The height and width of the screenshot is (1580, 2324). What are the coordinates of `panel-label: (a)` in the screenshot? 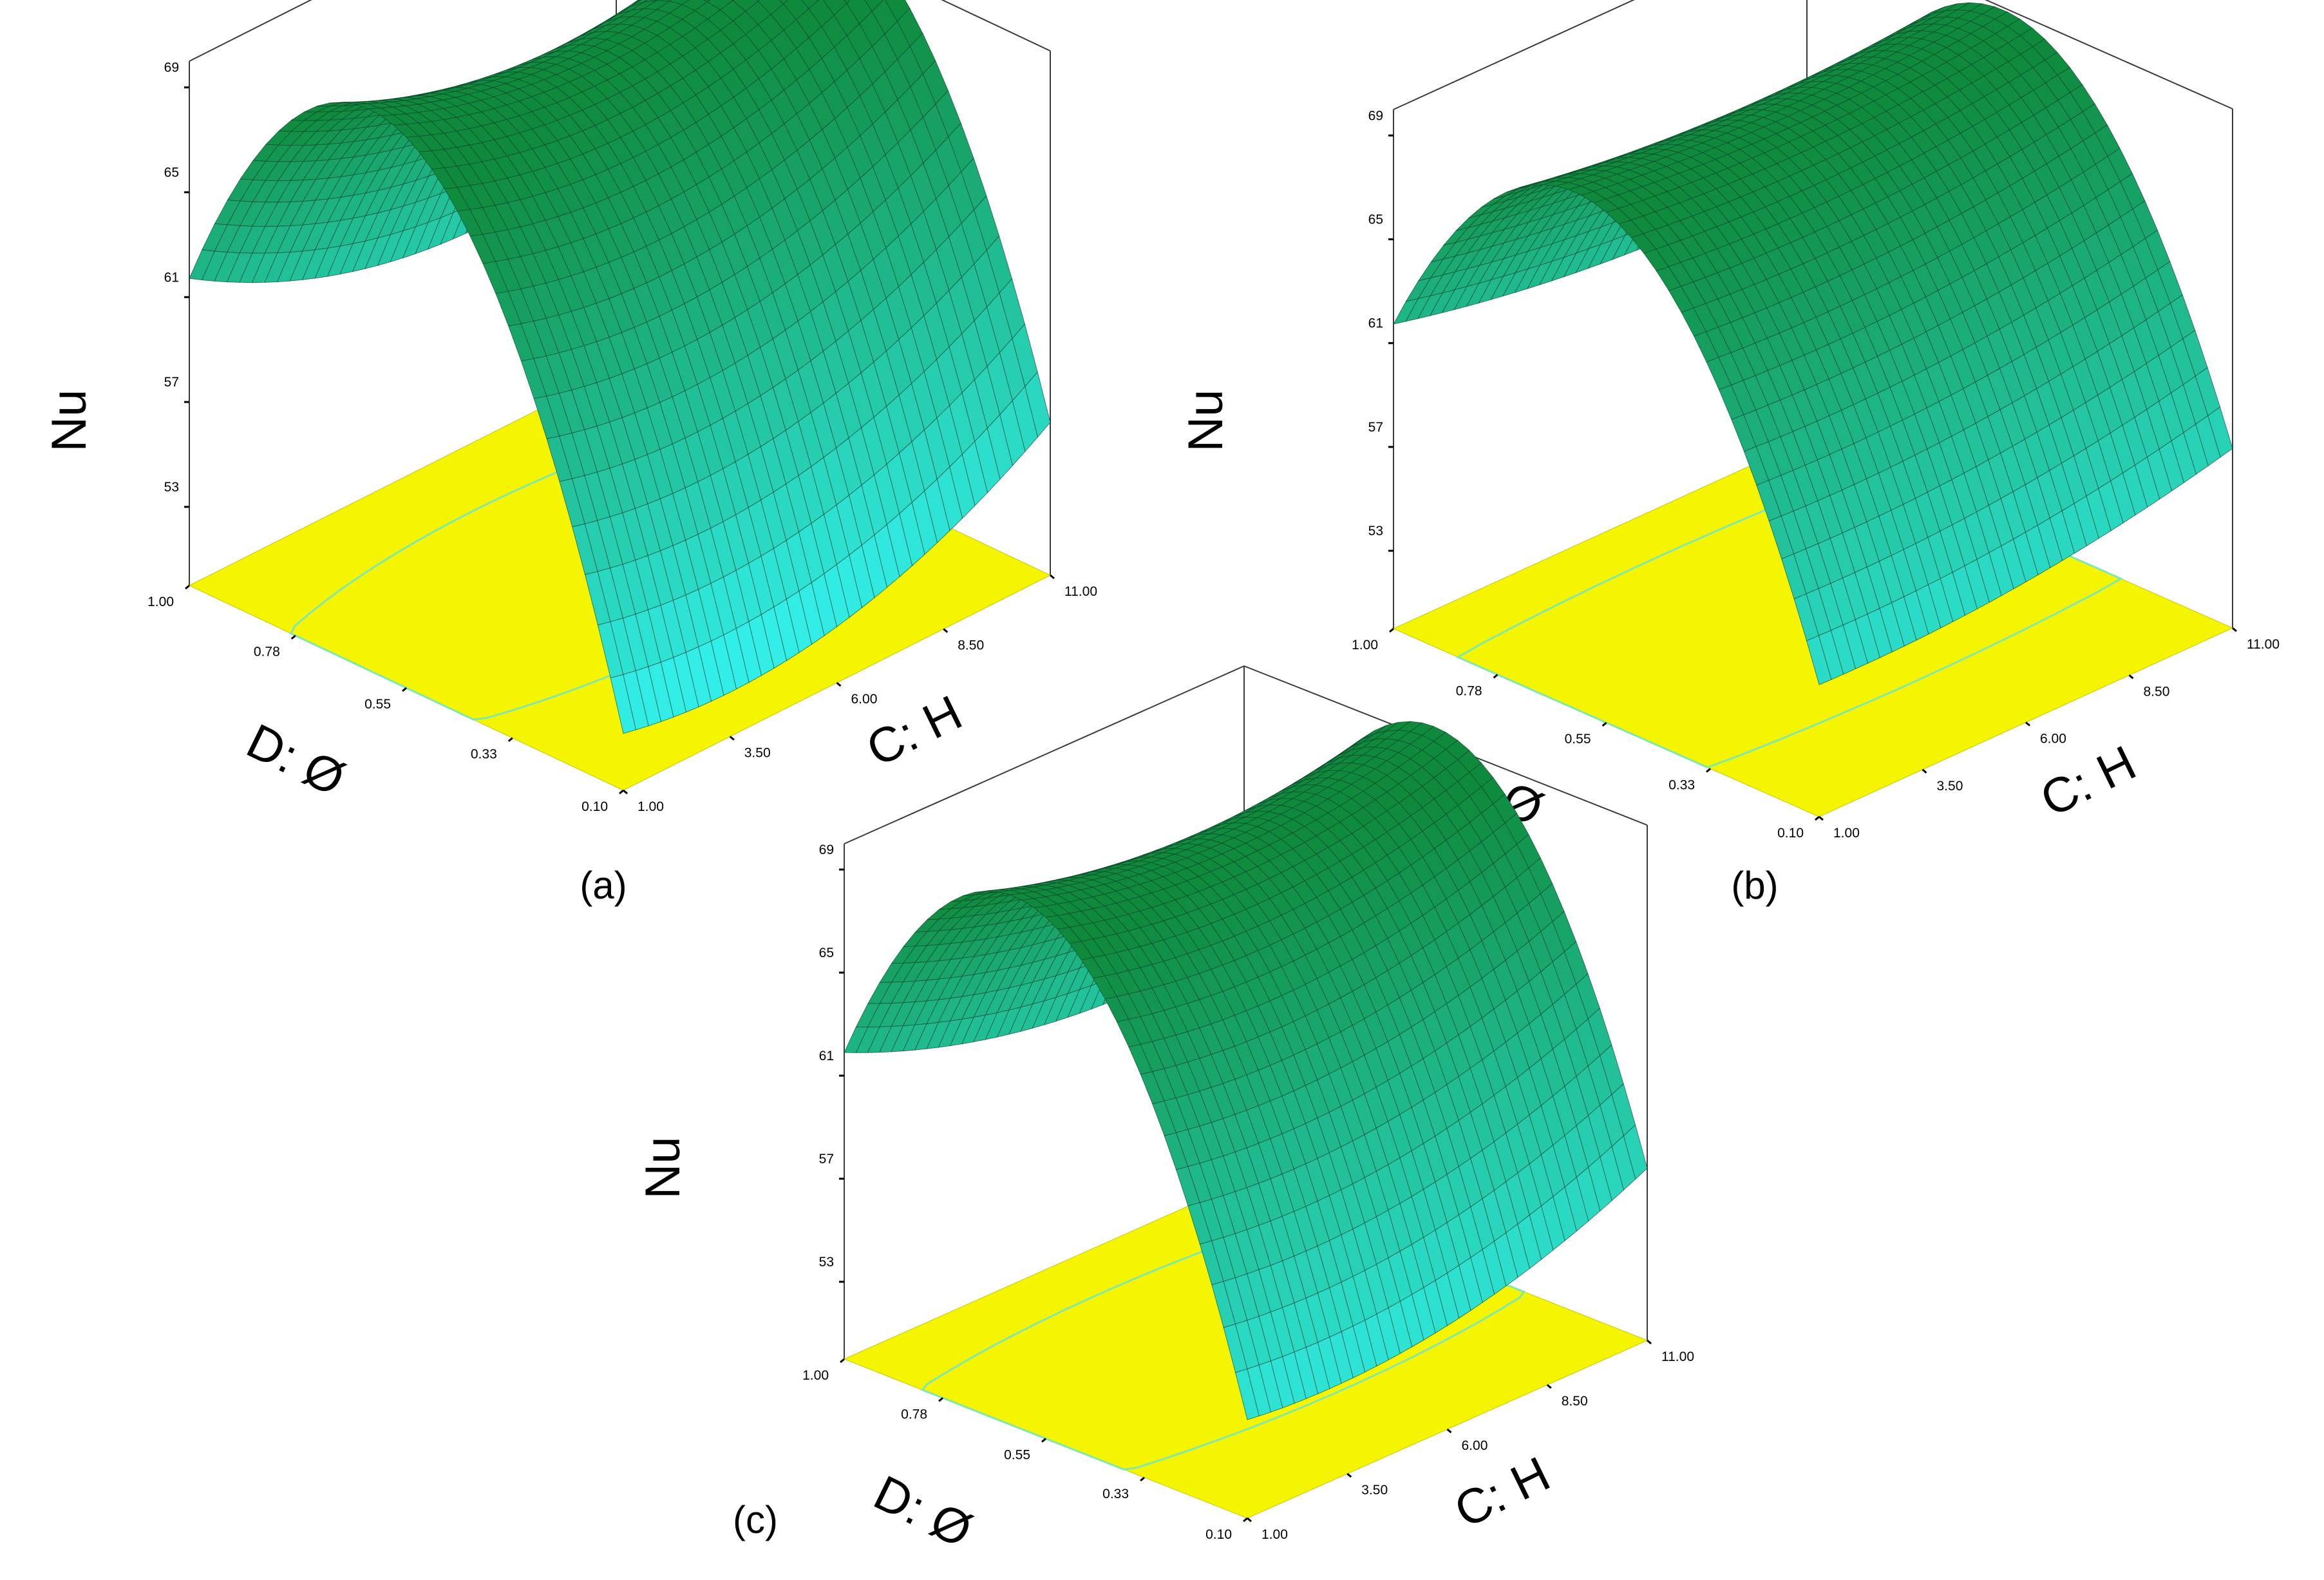 It's located at (603, 885).